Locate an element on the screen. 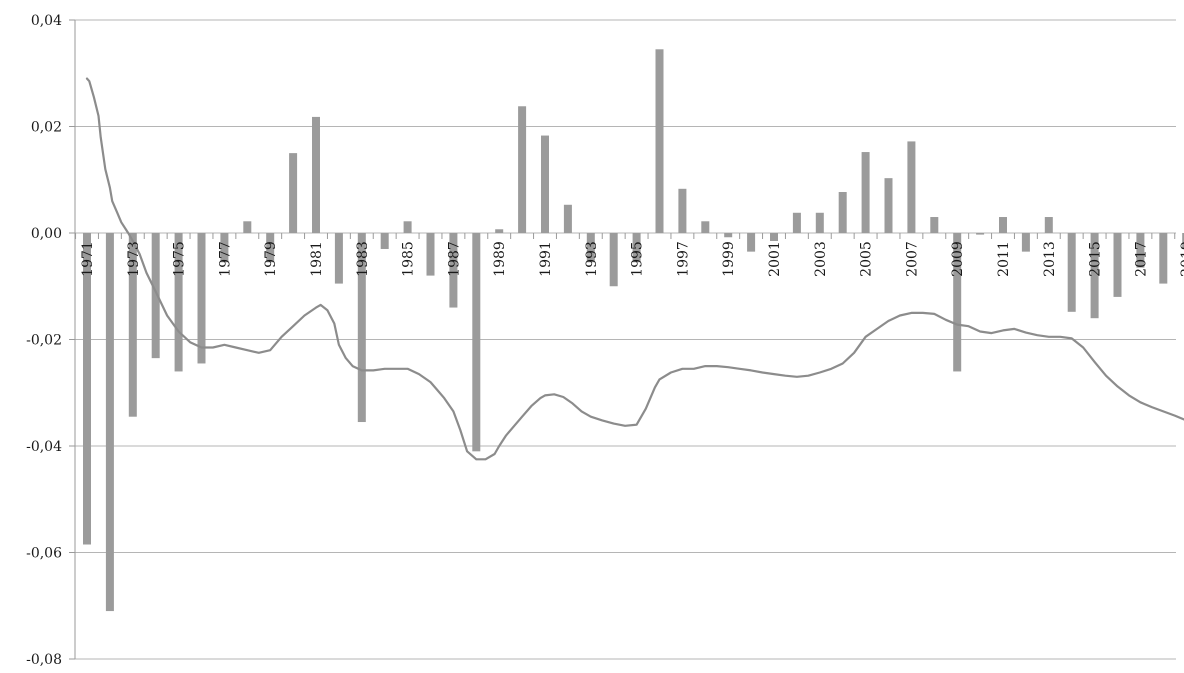 The width and height of the screenshot is (1184, 673). x-tick-label: 1977 is located at coordinates (225, 259).